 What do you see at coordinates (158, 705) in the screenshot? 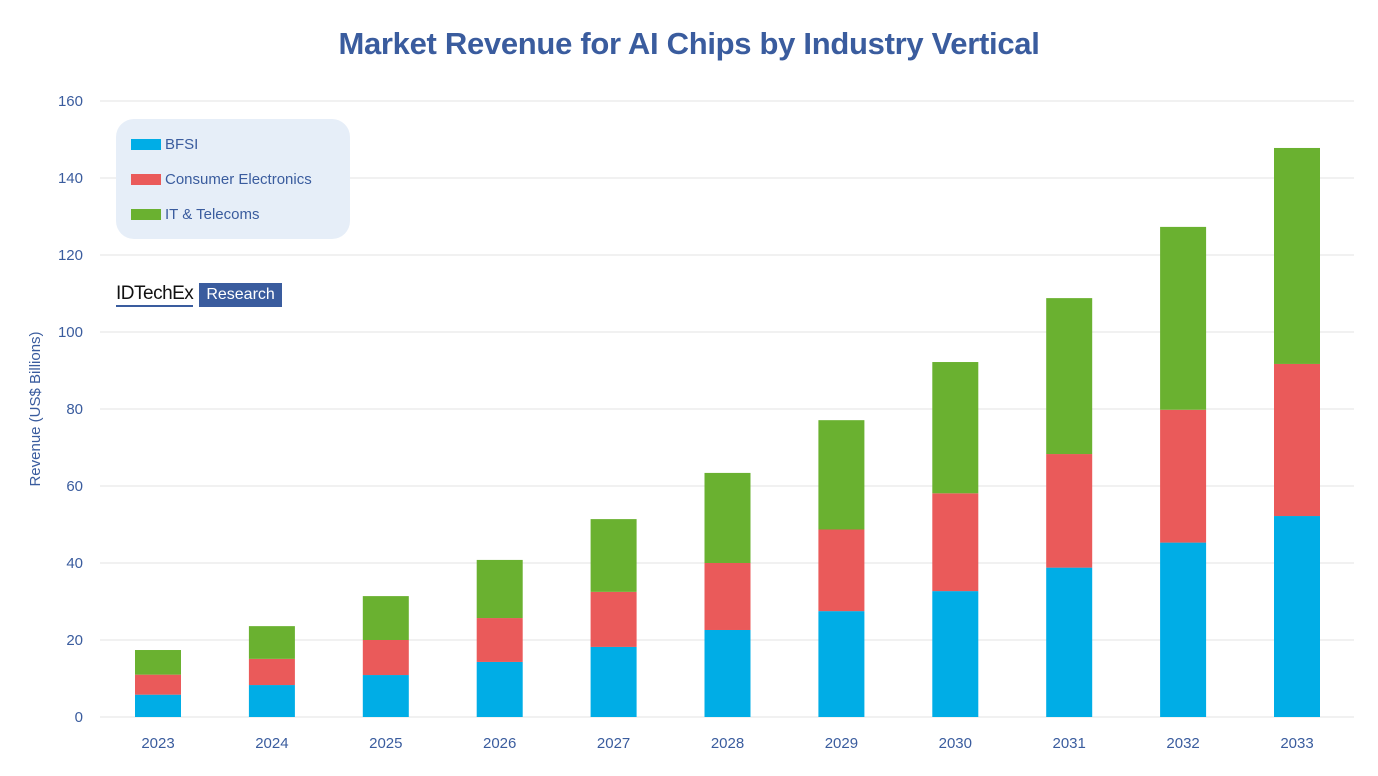
I see `bar-bfsi-2023` at bounding box center [158, 705].